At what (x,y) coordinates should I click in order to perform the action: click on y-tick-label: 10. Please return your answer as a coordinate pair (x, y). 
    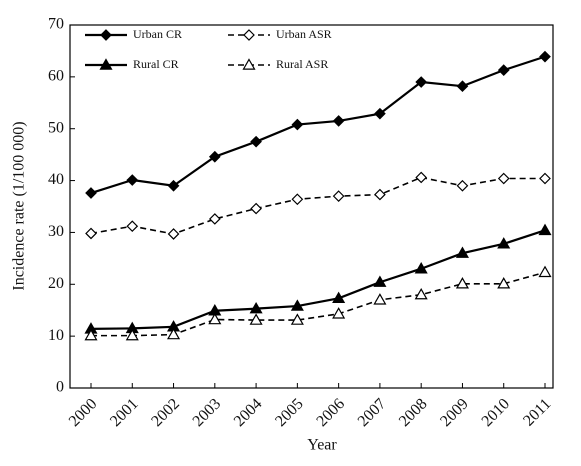
    Looking at the image, I should click on (56, 335).